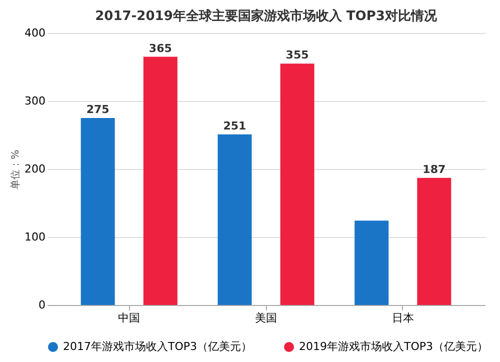 The width and height of the screenshot is (500, 362). Describe the element at coordinates (403, 318) in the screenshot. I see `x-tick-label: 日本` at that location.